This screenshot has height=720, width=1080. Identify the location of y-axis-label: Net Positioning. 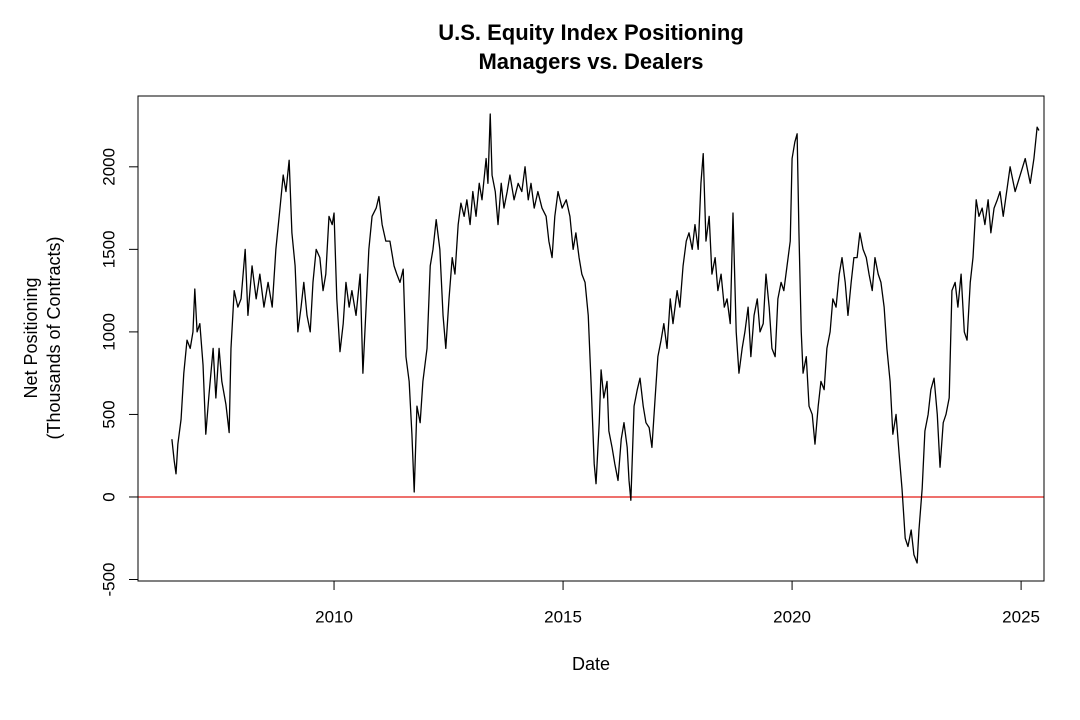
(31, 337).